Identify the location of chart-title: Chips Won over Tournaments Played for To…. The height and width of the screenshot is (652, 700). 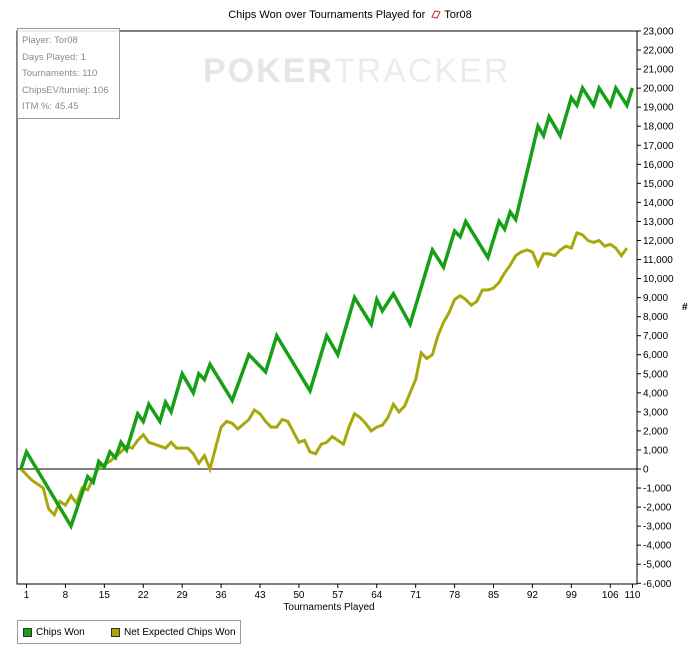
(350, 15).